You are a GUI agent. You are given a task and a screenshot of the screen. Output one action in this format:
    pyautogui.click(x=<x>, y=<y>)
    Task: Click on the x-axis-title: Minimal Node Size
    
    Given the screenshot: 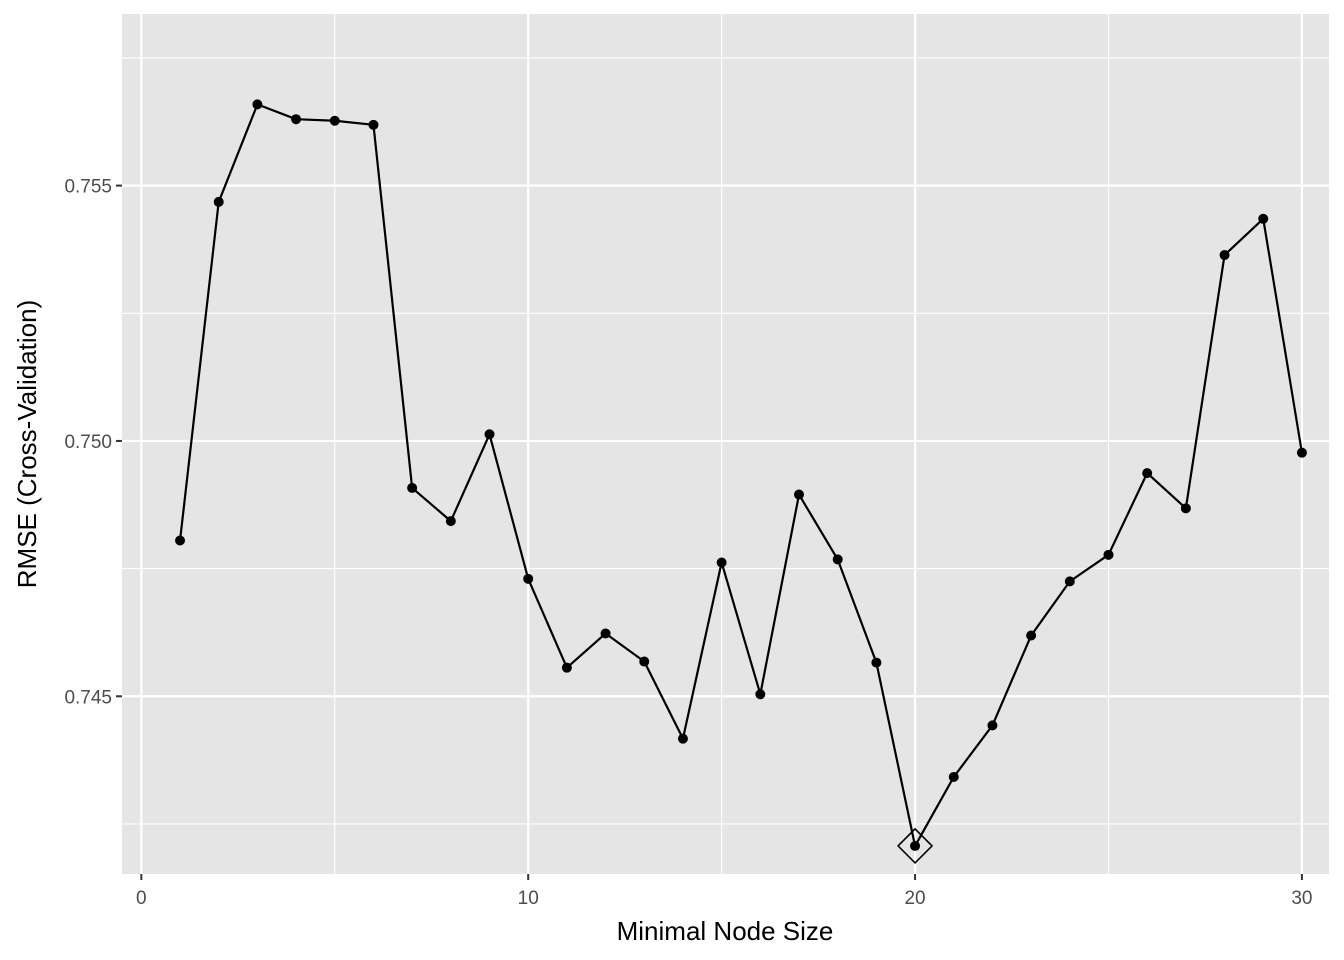 What is the action you would take?
    pyautogui.click(x=725, y=931)
    